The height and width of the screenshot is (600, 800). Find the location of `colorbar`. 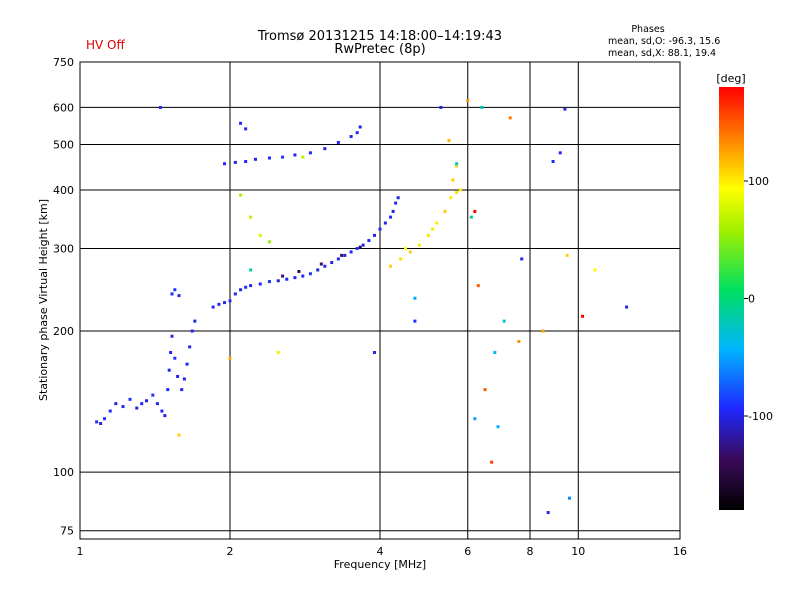

colorbar is located at coordinates (731, 298).